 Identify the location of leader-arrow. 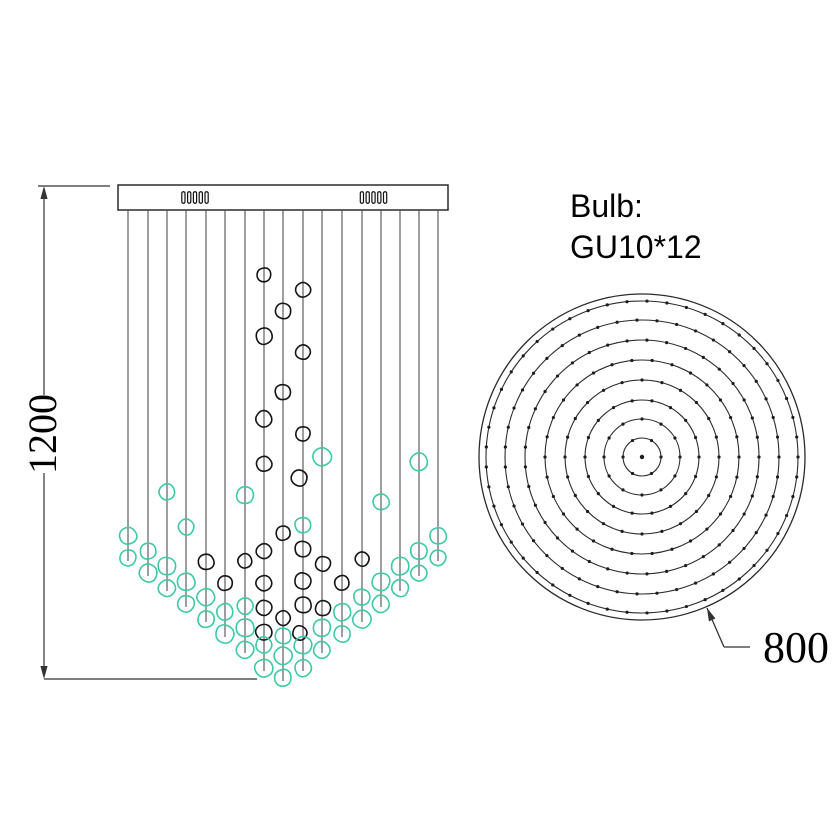
(711, 615).